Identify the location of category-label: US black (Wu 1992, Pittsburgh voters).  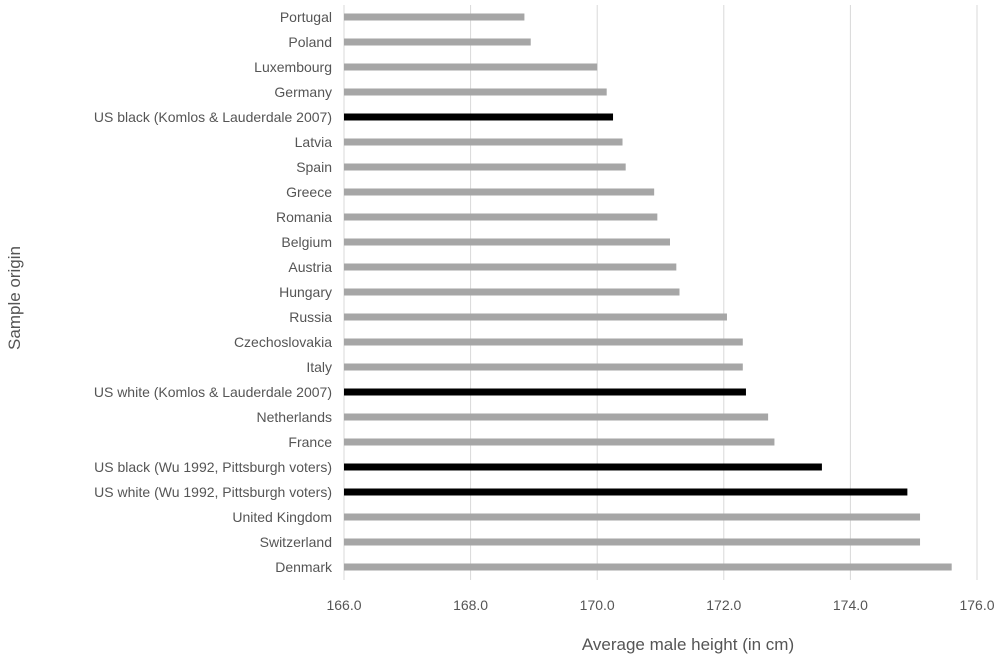
(213, 467).